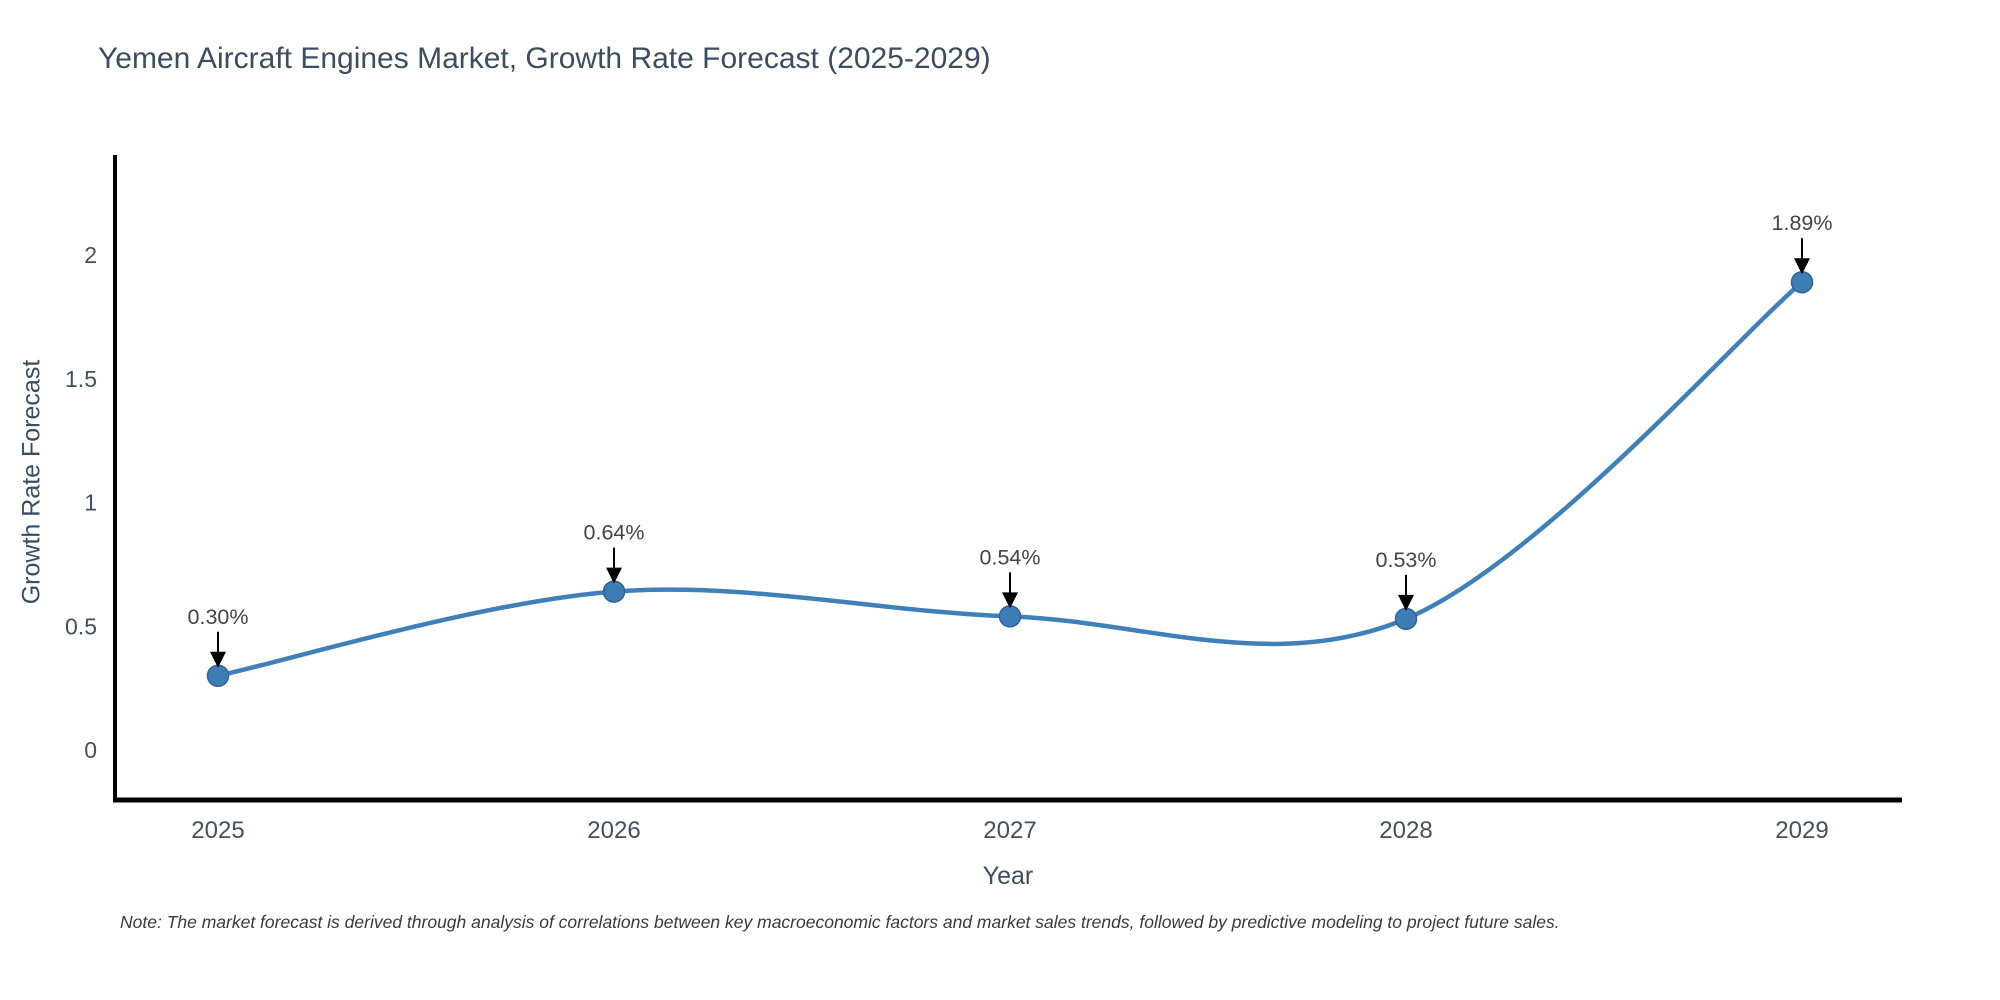  Describe the element at coordinates (1010, 557) in the screenshot. I see `data-point-label: 0.54%` at that location.